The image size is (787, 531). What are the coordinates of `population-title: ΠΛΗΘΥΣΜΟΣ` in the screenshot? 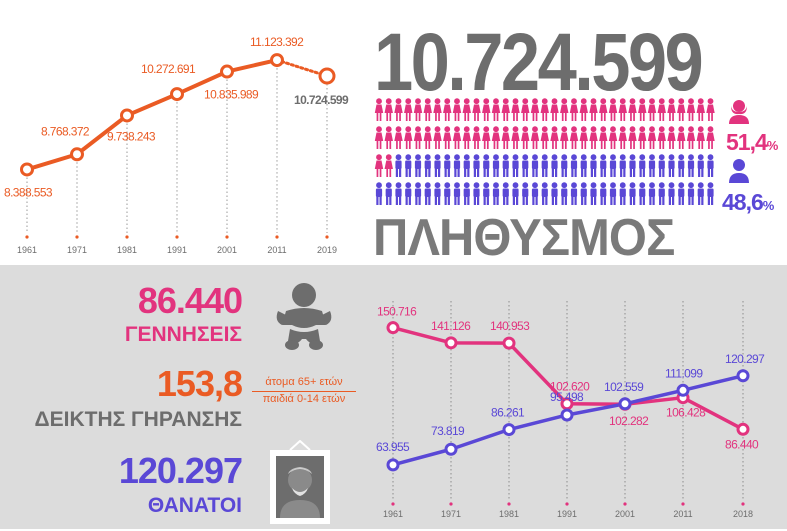 It's located at (524, 238).